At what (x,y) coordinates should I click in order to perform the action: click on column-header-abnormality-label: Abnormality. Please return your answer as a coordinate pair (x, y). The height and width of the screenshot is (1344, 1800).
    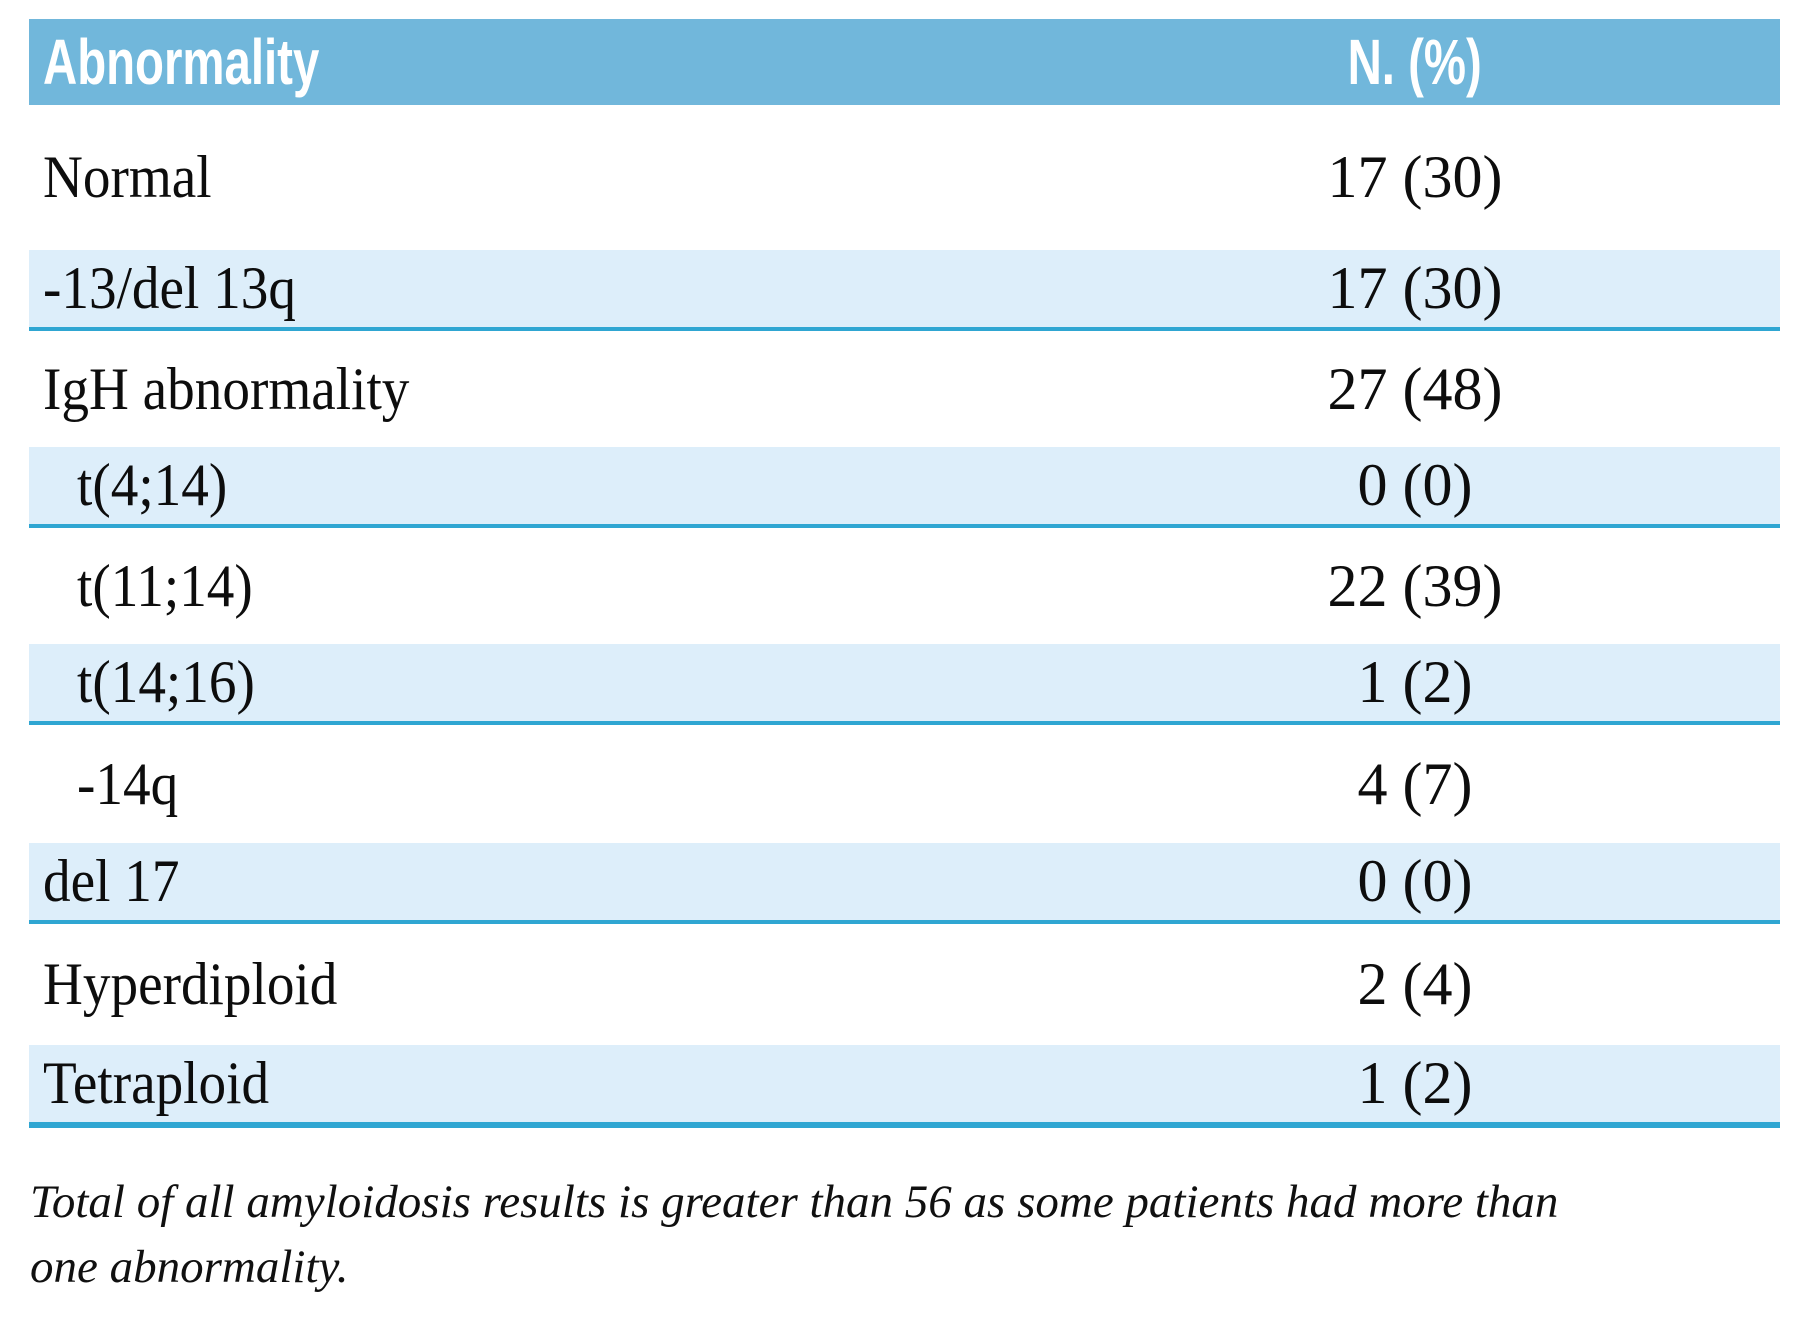
    Looking at the image, I should click on (181, 62).